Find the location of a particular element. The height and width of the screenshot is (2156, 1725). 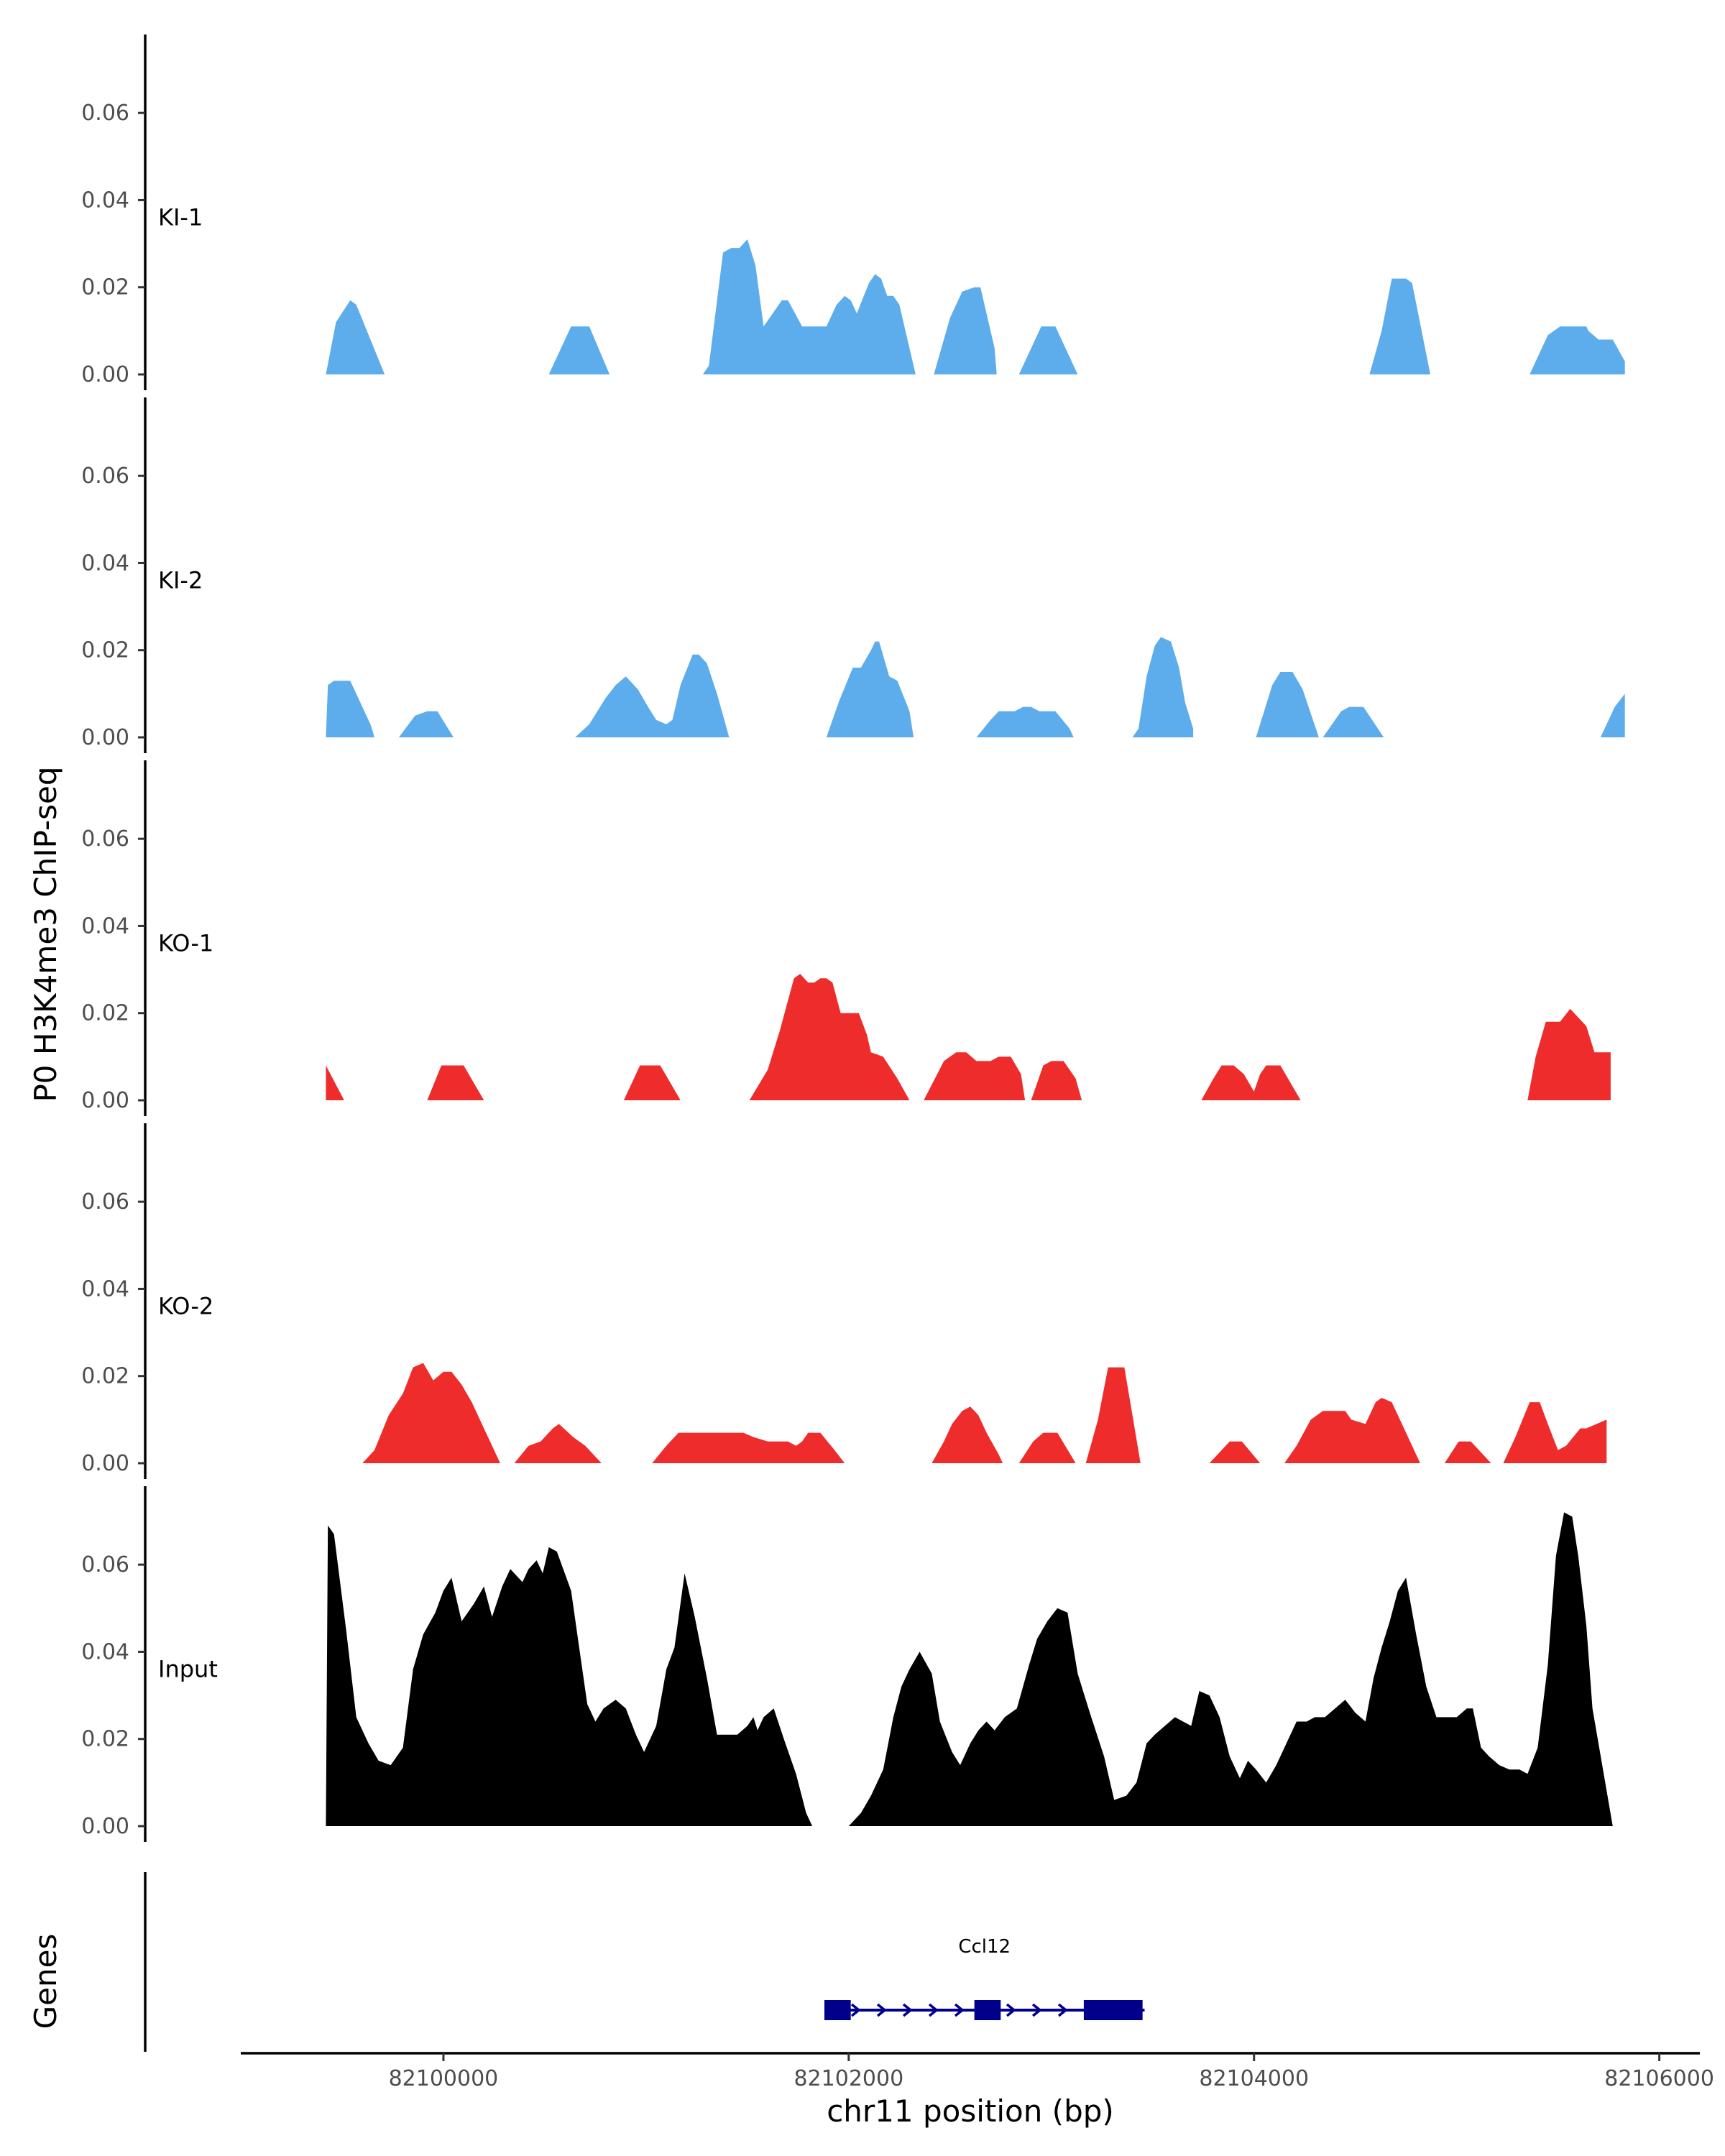

track-ko-1: 0.00 0.02 0.04 0.06 KO-1 is located at coordinates (846, 938).